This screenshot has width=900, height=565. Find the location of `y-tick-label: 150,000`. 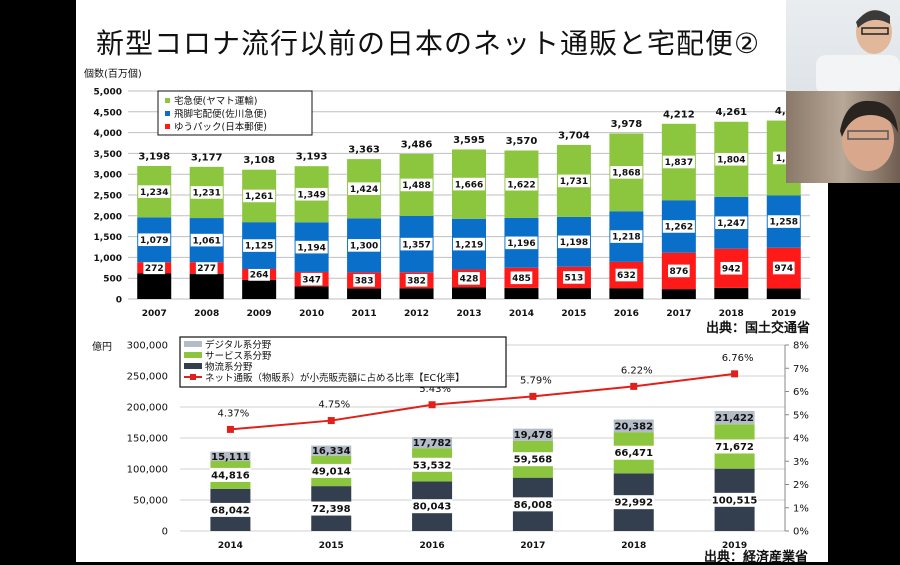

y-tick-label: 150,000 is located at coordinates (147, 439).